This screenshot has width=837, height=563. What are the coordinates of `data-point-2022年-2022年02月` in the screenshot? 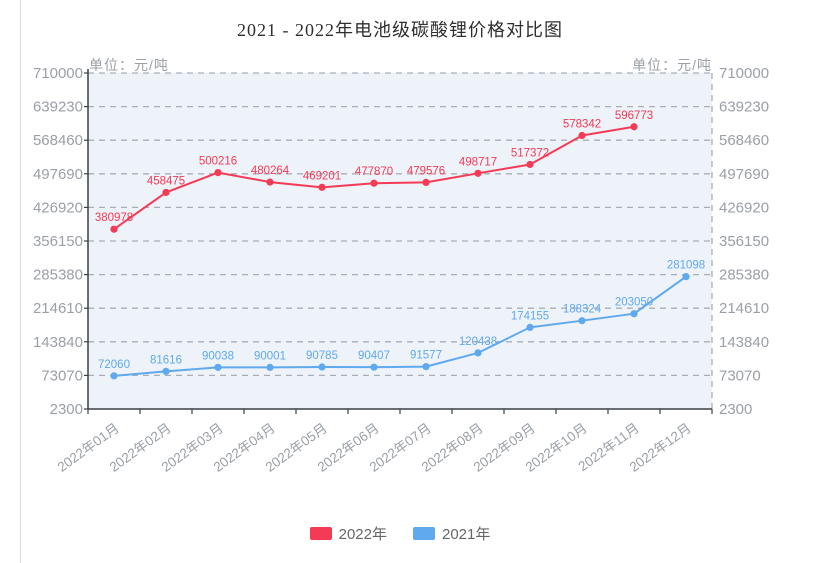 It's located at (166, 192).